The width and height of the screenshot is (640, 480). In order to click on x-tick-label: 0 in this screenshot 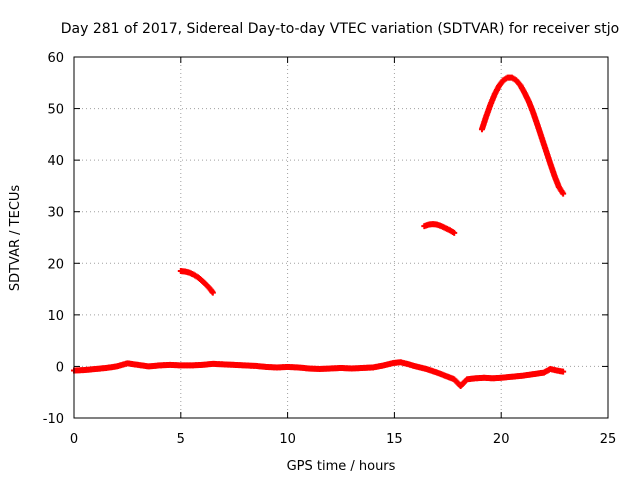, I will do `click(74, 439)`.